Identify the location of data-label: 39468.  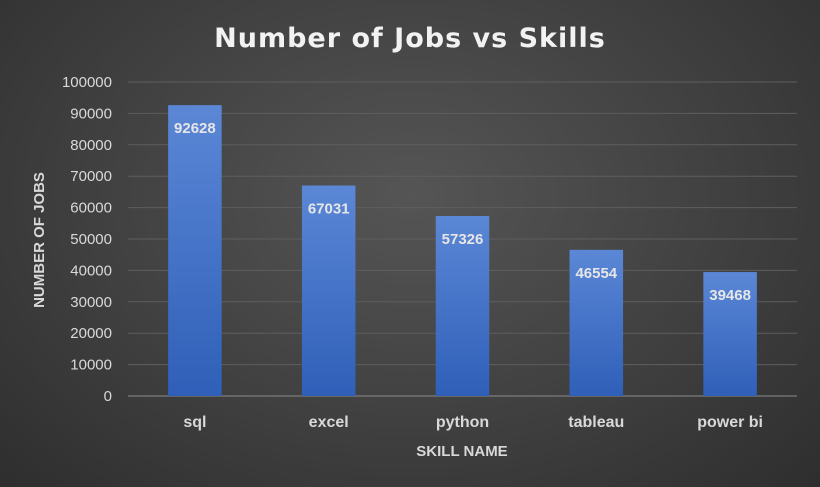
(730, 295).